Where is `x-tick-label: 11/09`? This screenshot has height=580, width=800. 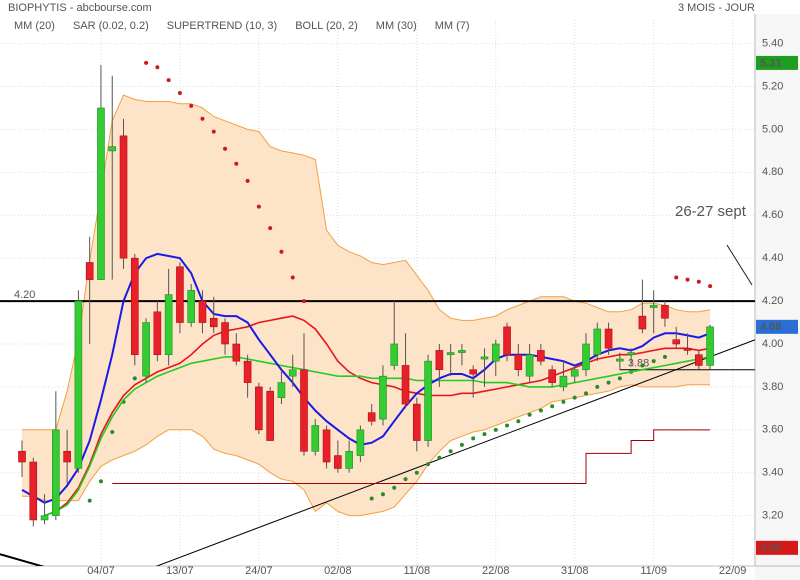 x-tick-label: 11/09 is located at coordinates (653, 571).